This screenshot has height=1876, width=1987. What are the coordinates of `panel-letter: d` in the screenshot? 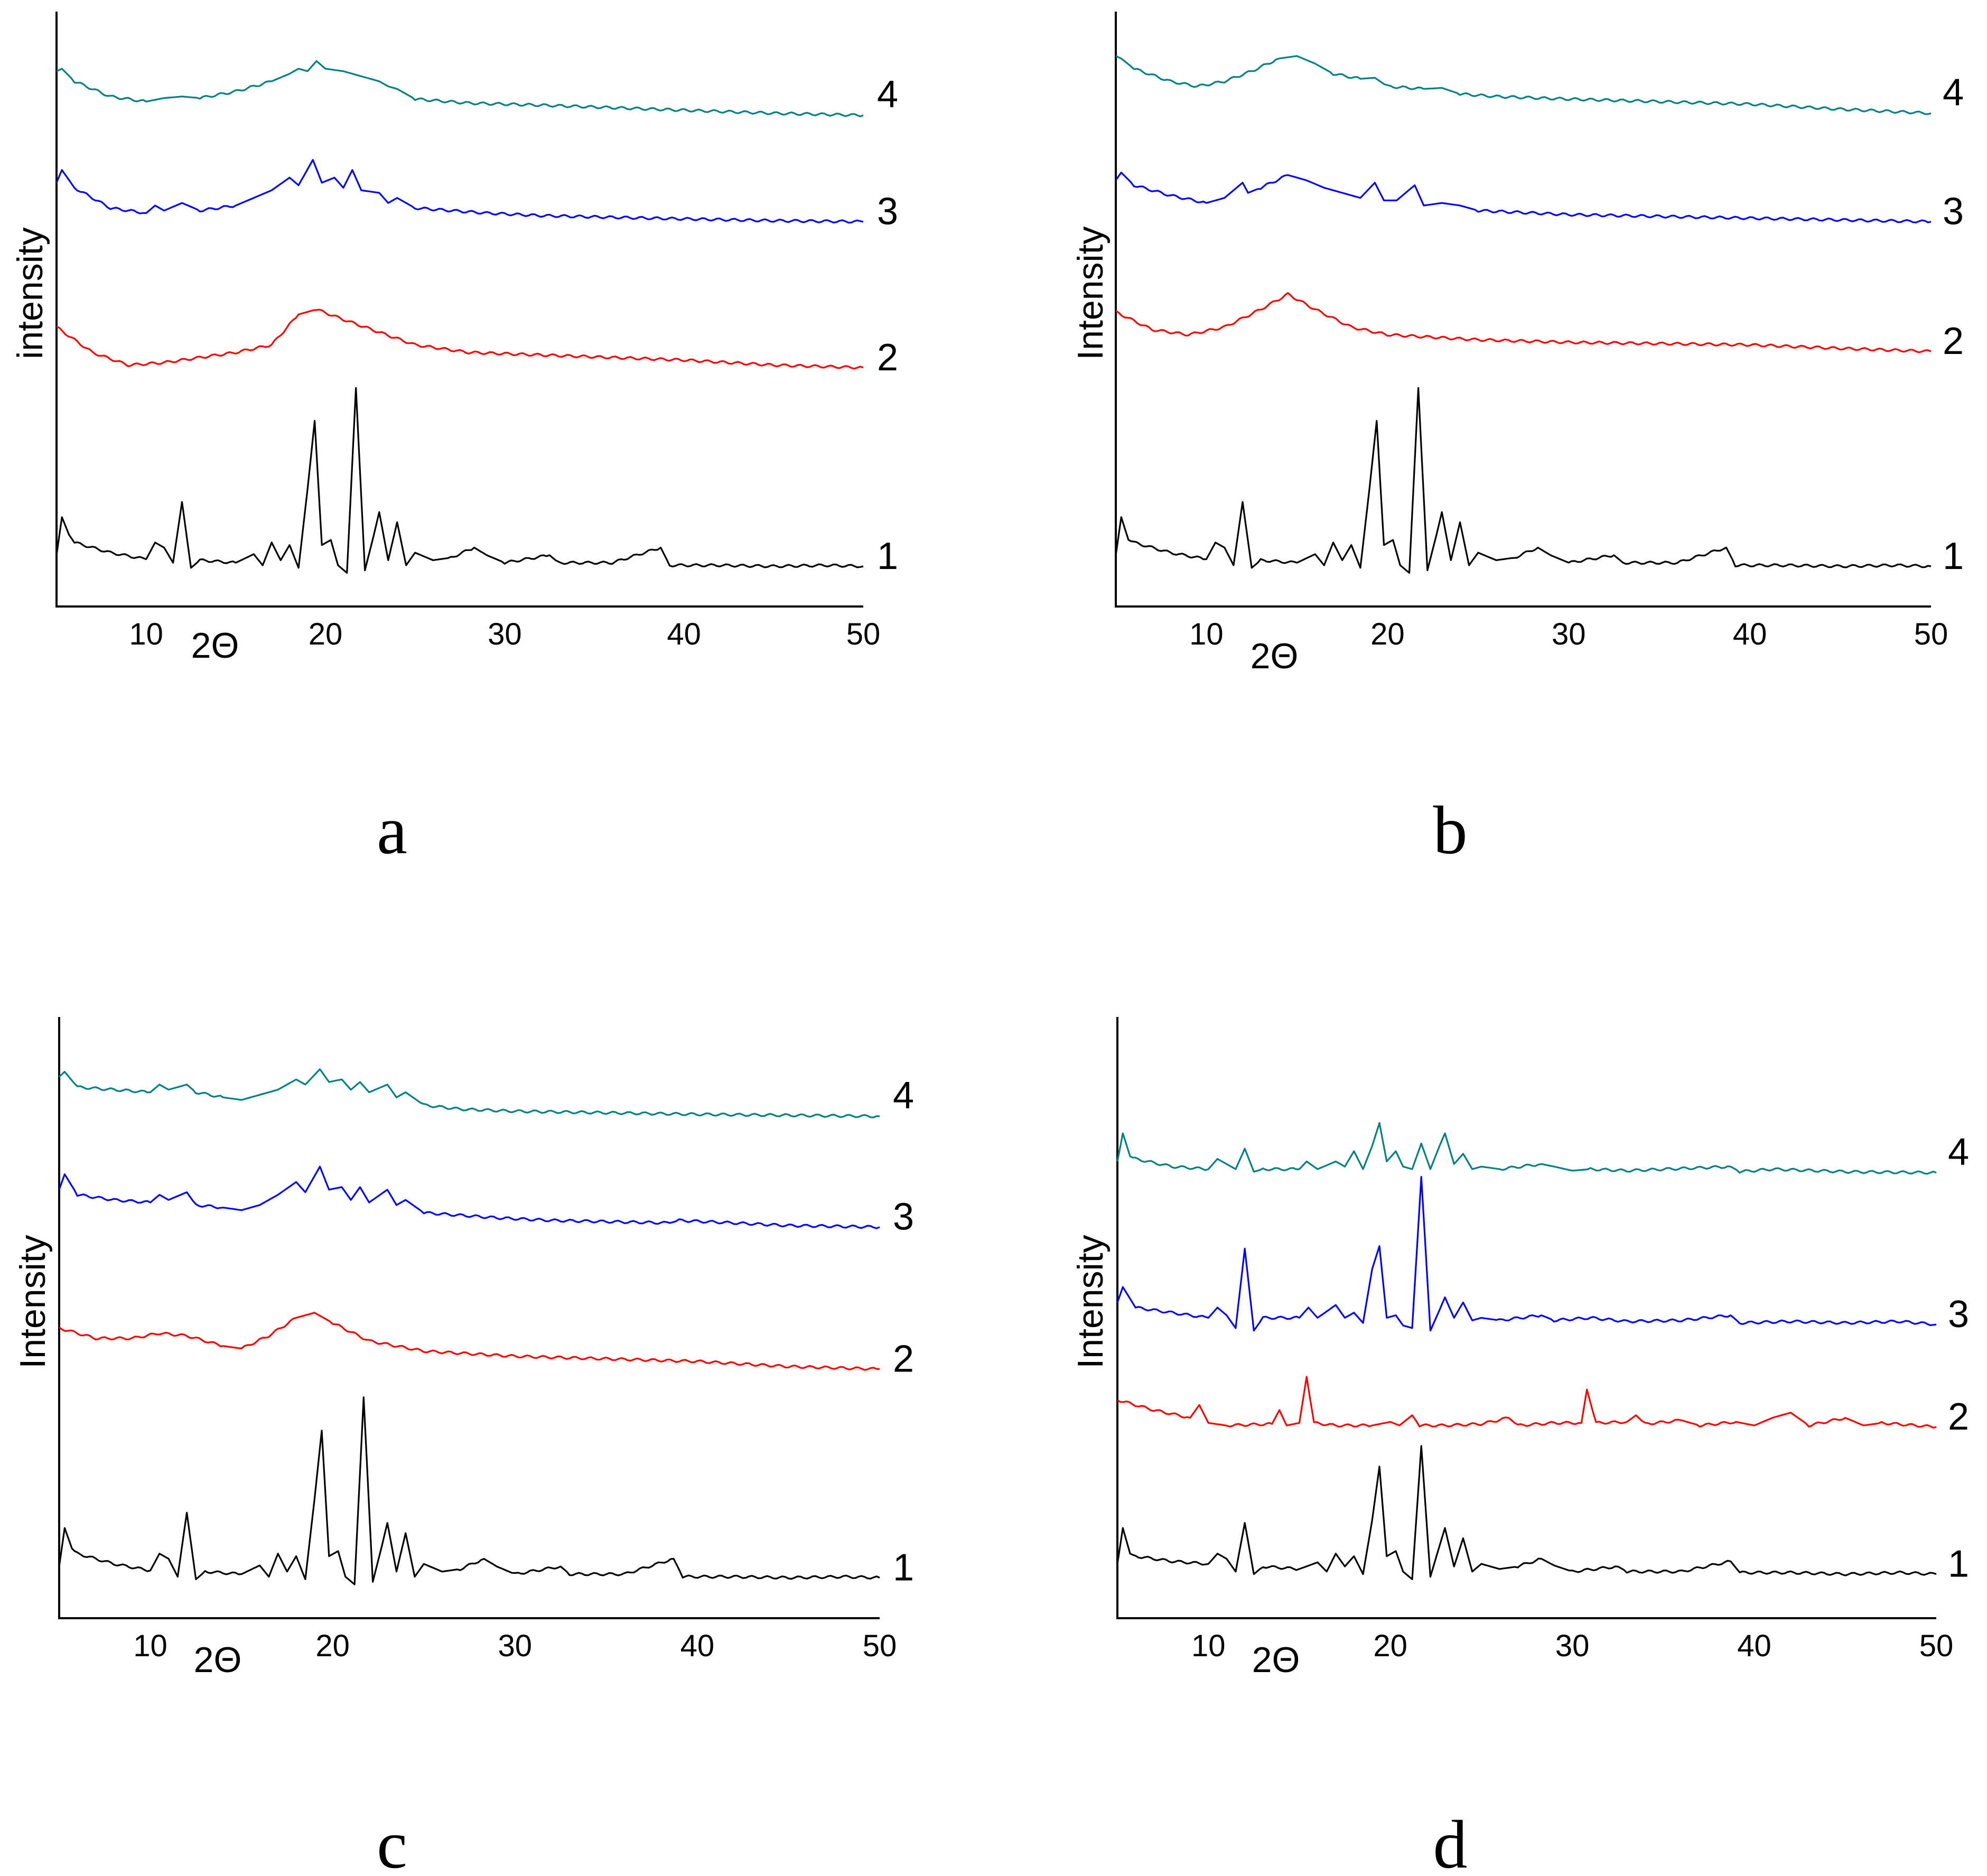 It's located at (1450, 1841).